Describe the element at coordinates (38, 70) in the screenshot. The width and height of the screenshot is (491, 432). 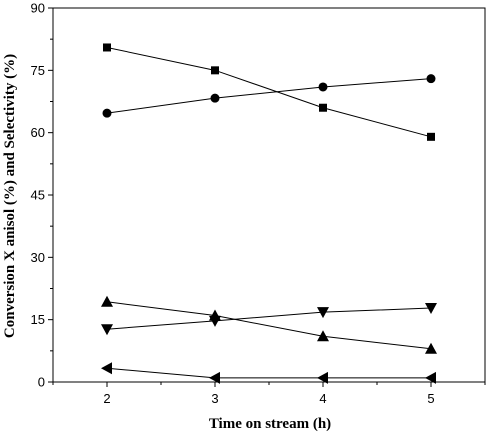
I see `y-tick-label: 75` at that location.